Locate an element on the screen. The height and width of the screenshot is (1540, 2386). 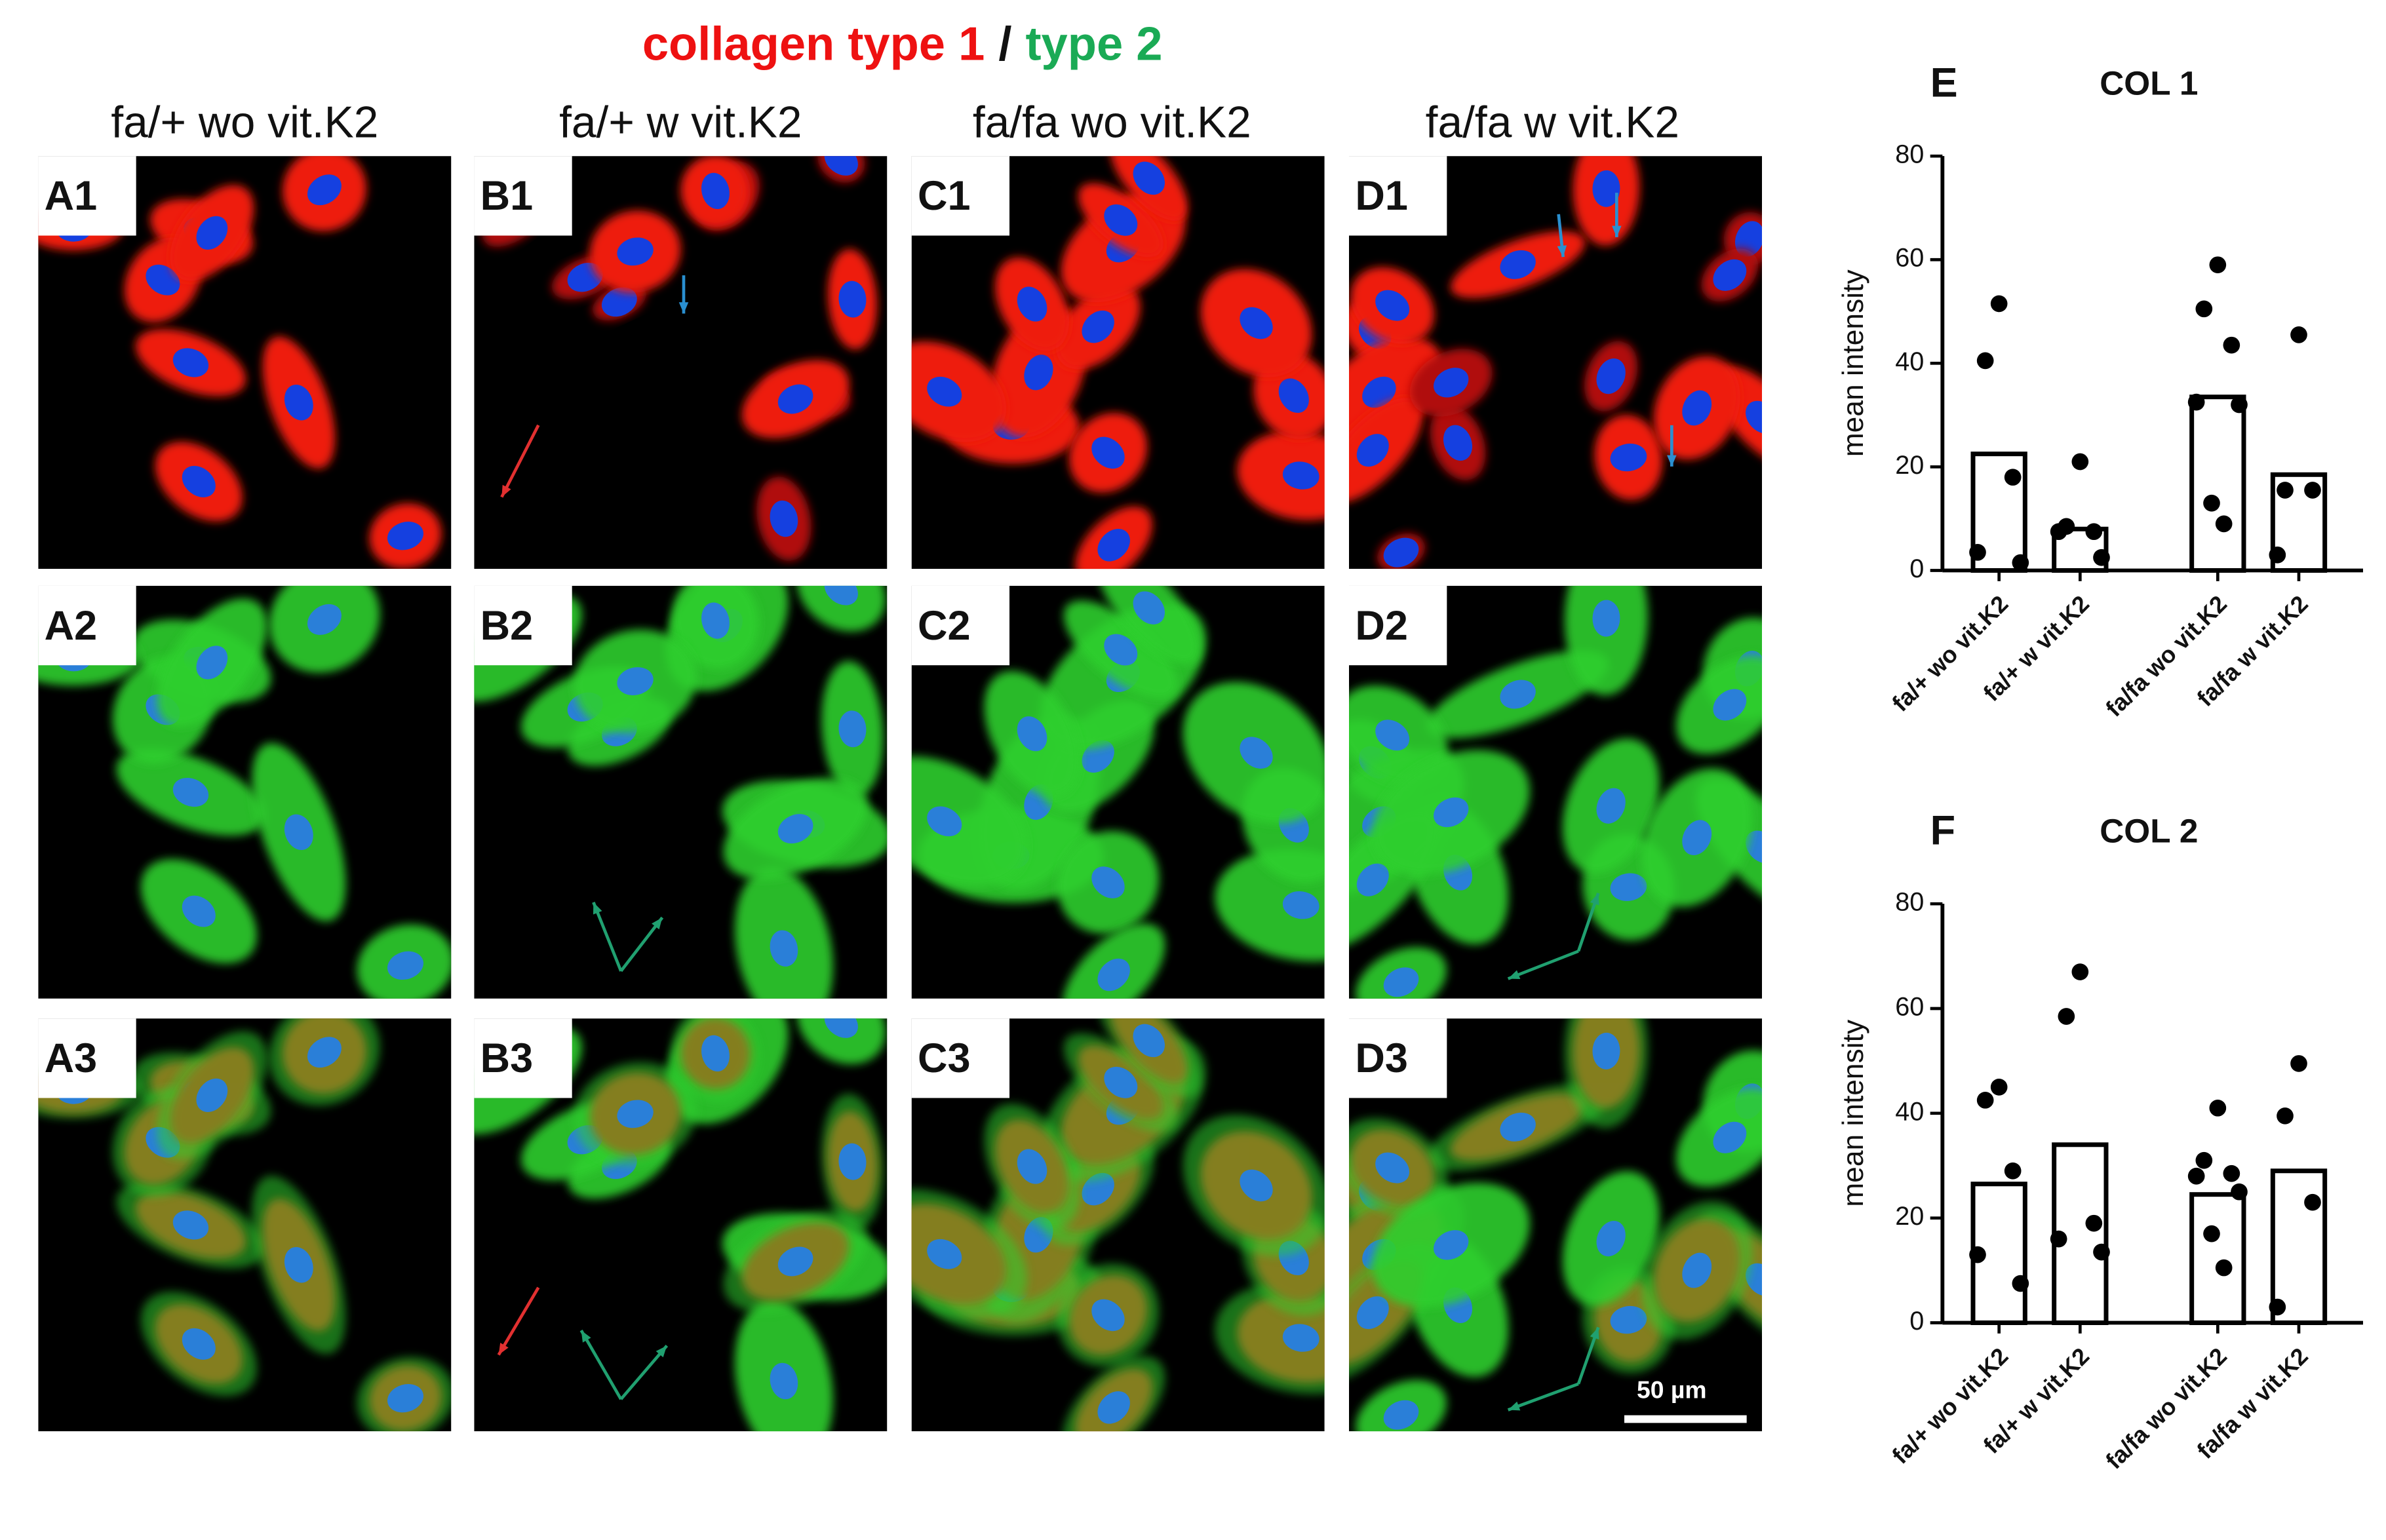
column-header: fa/+ wo vit.K2 is located at coordinates (245, 122).